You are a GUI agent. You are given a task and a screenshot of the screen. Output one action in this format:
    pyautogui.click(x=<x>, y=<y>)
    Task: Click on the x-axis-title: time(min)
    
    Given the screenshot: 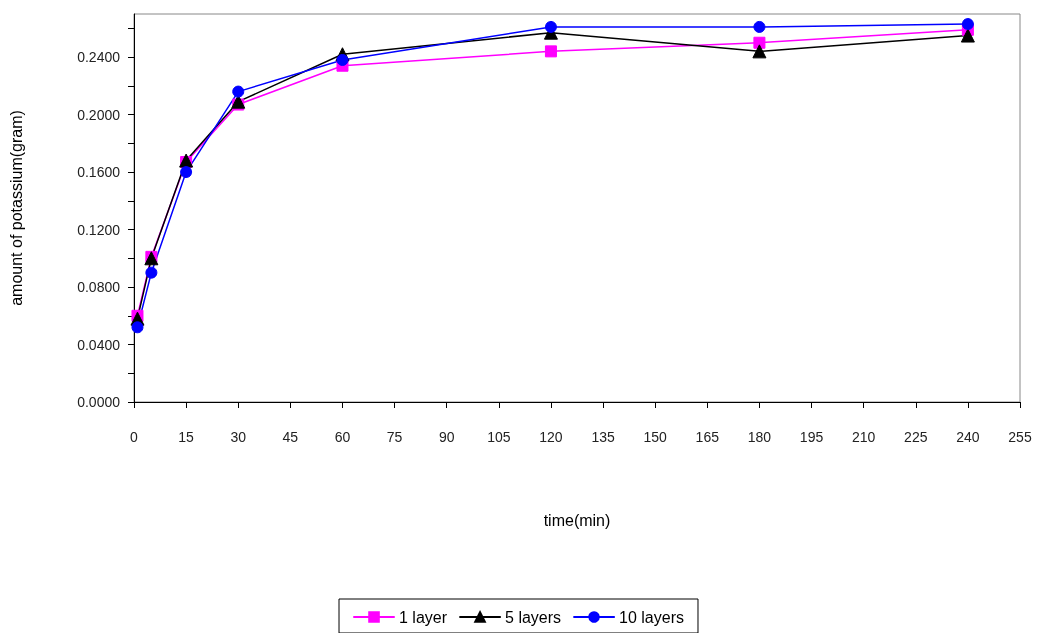 What is the action you would take?
    pyautogui.click(x=577, y=520)
    